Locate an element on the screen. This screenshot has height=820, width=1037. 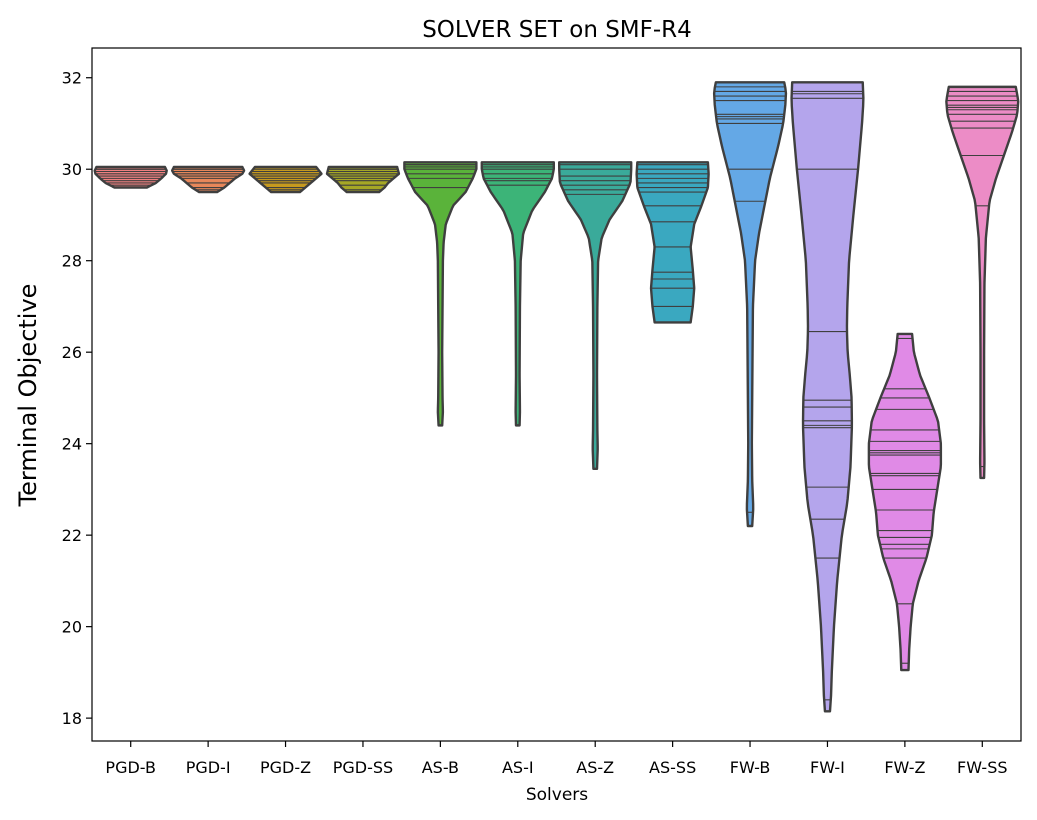
violin-as-i is located at coordinates (517, 294).